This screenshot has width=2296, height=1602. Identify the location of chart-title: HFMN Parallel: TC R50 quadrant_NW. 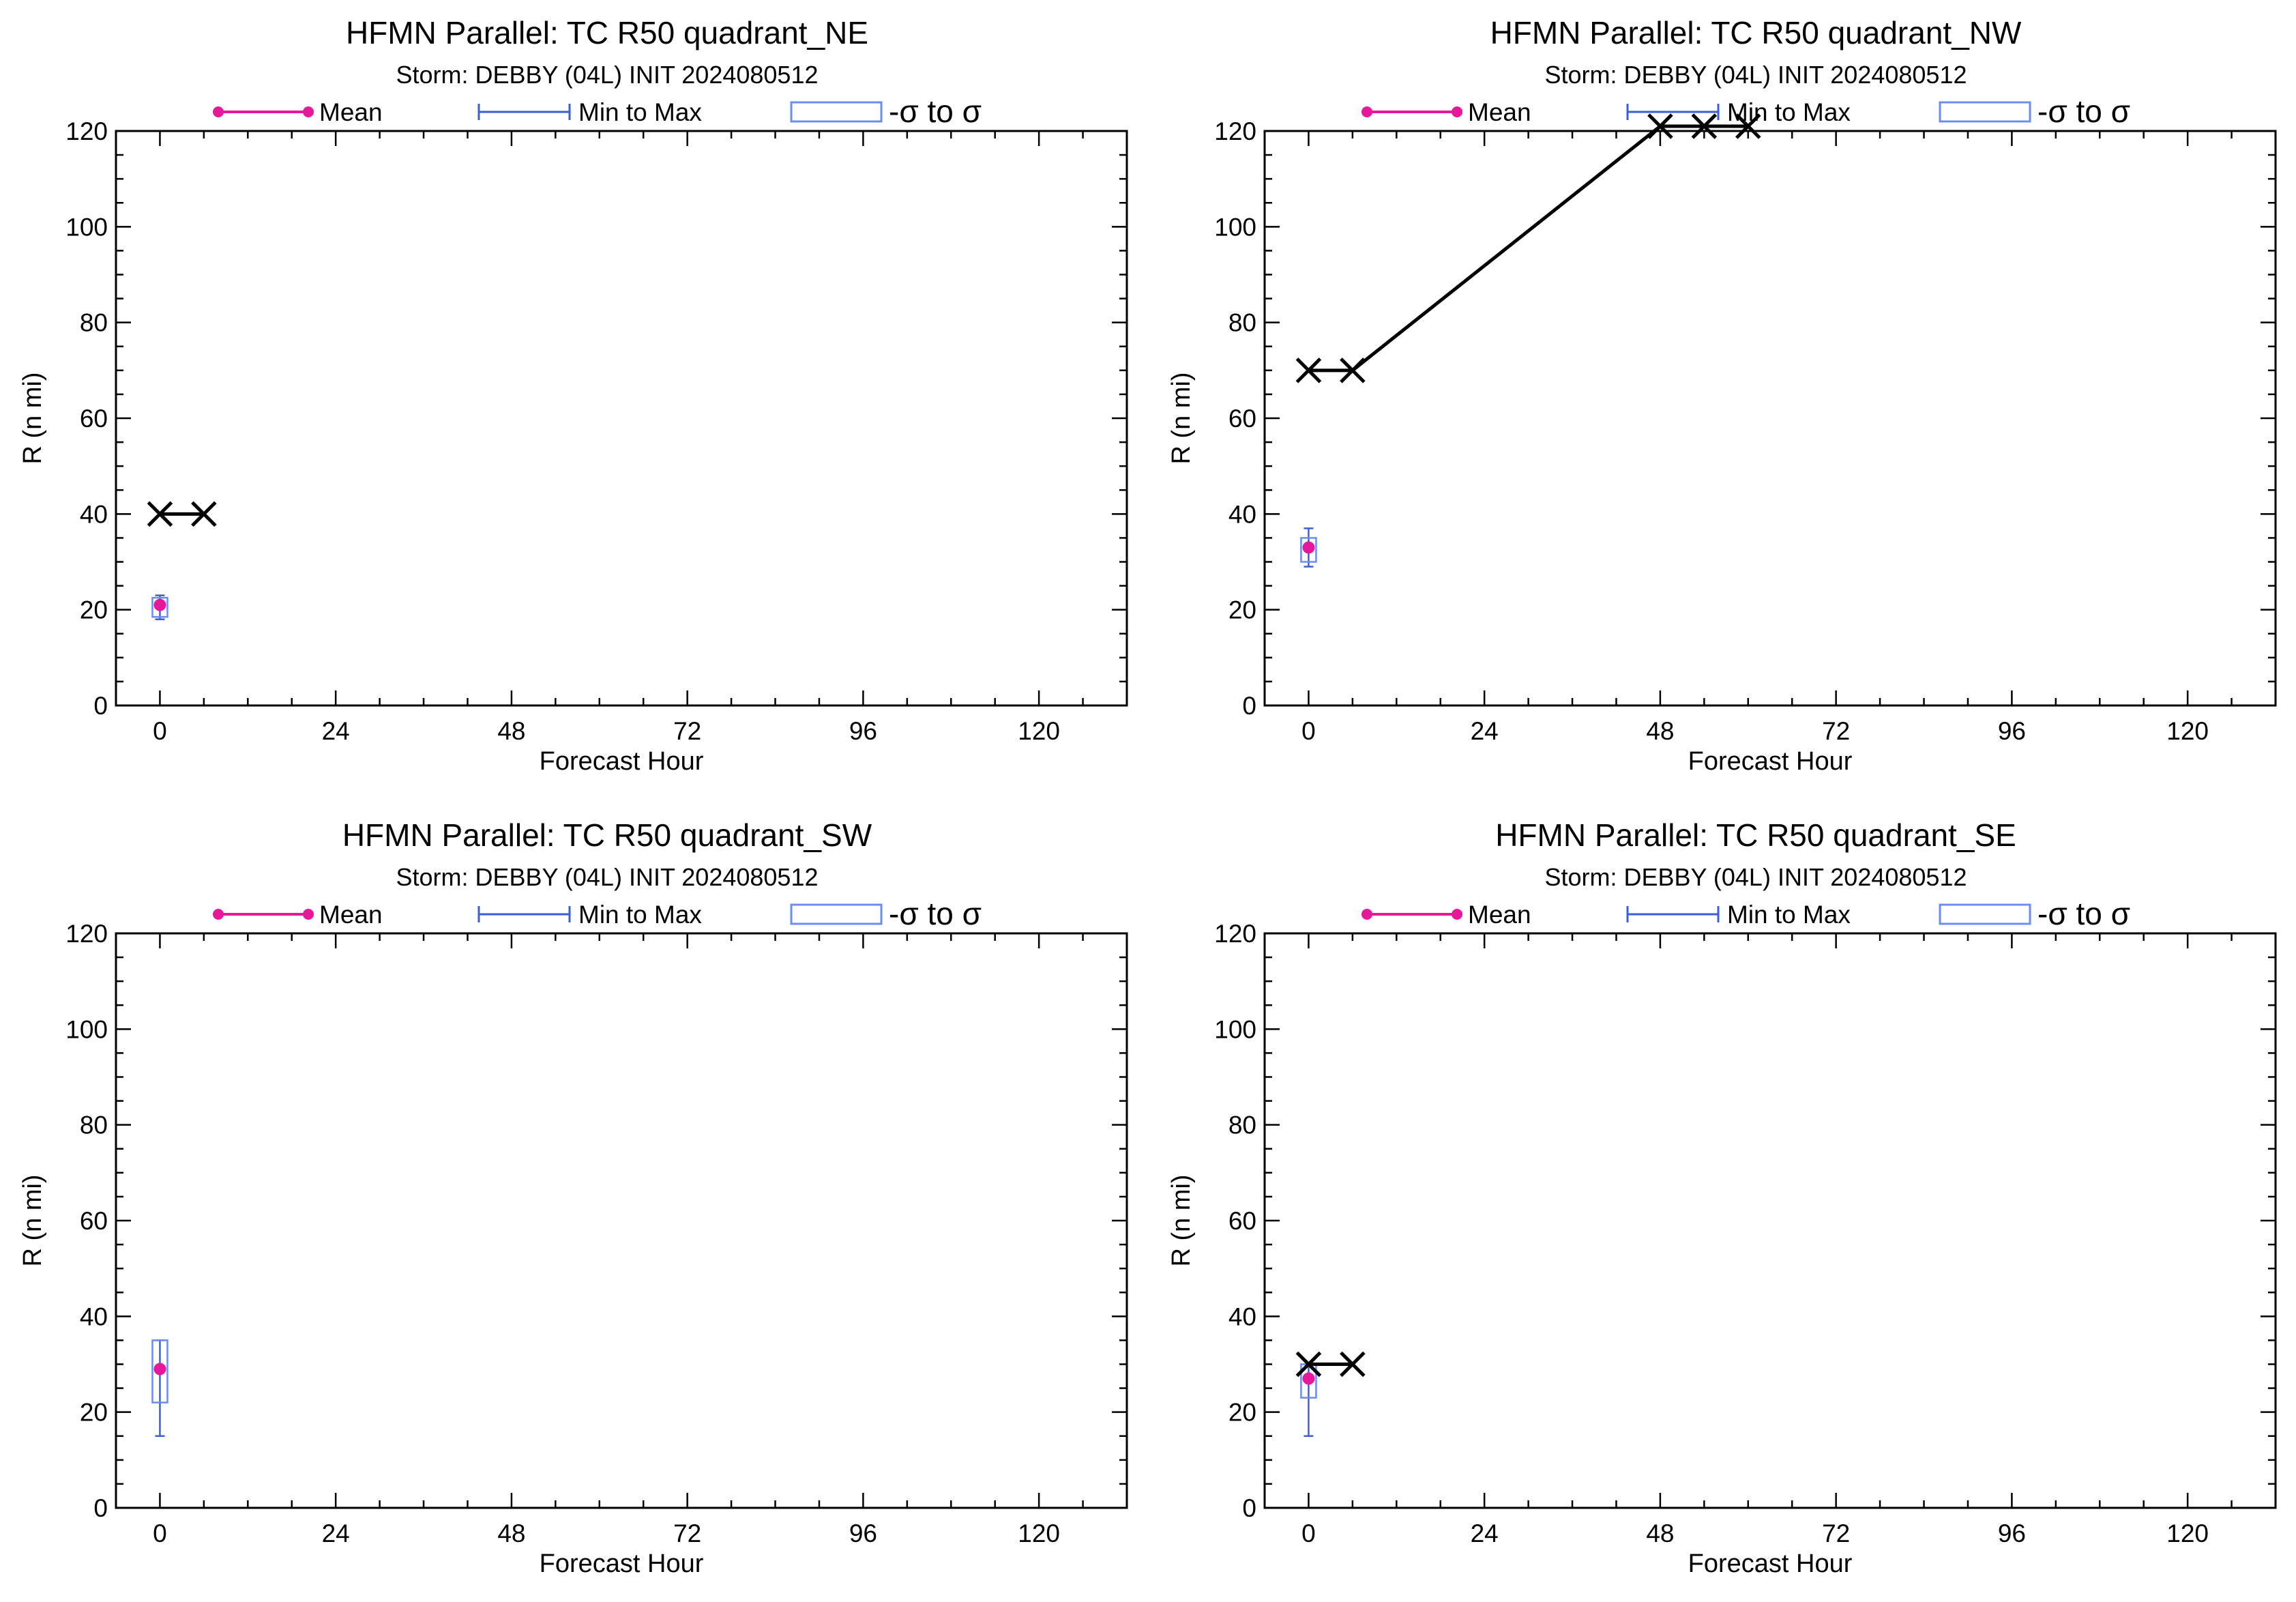
(1756, 33).